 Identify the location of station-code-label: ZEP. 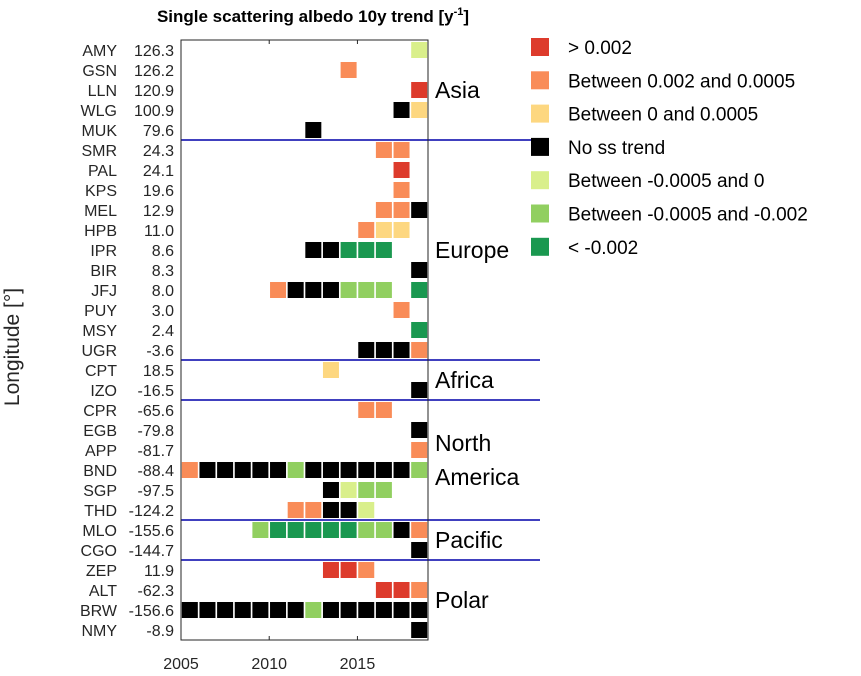
(101, 571).